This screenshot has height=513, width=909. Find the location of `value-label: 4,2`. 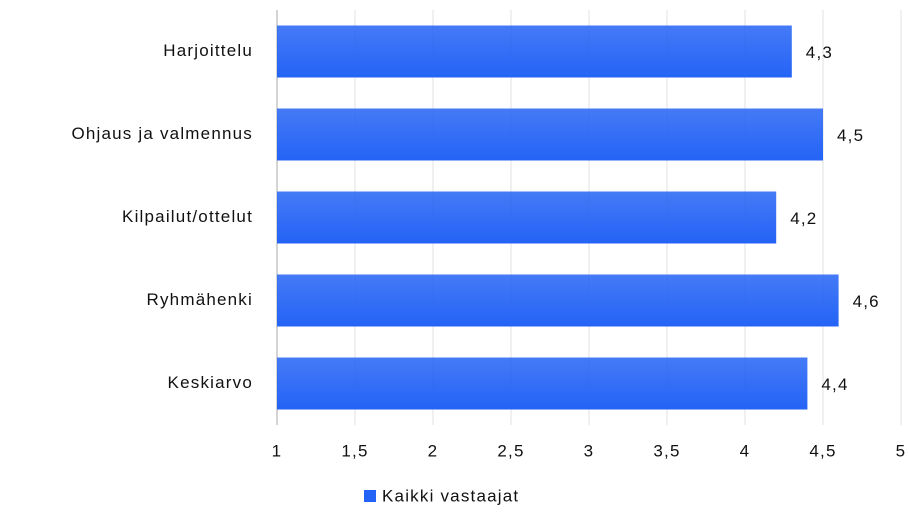

value-label: 4,2 is located at coordinates (803, 218).